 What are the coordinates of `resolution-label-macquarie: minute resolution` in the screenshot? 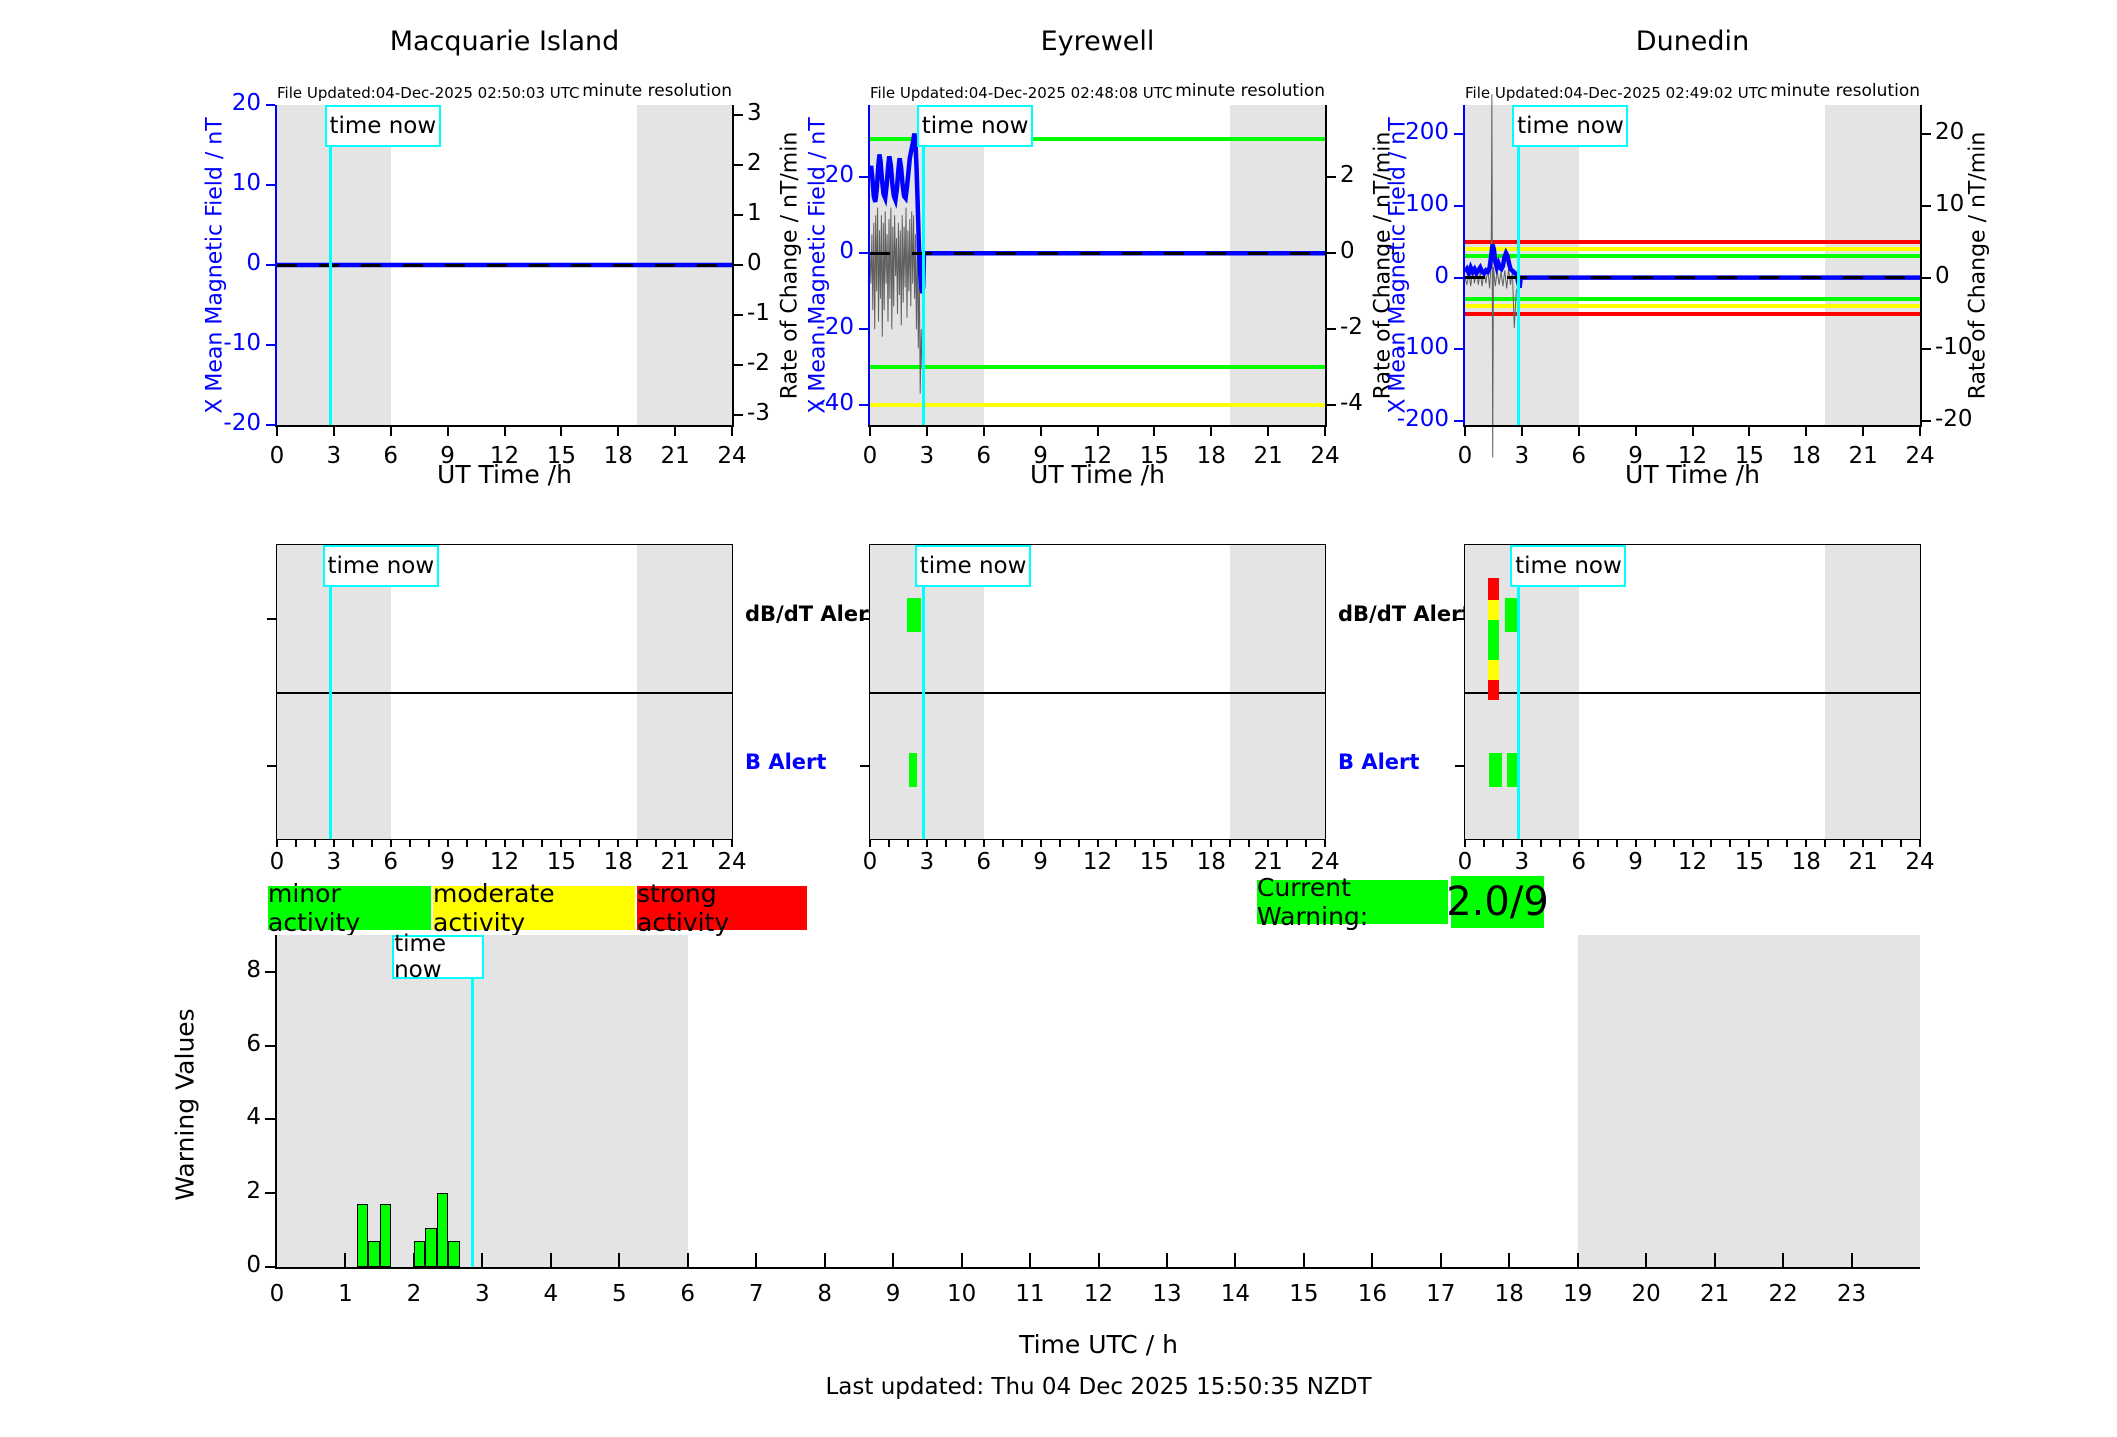 It's located at (657, 91).